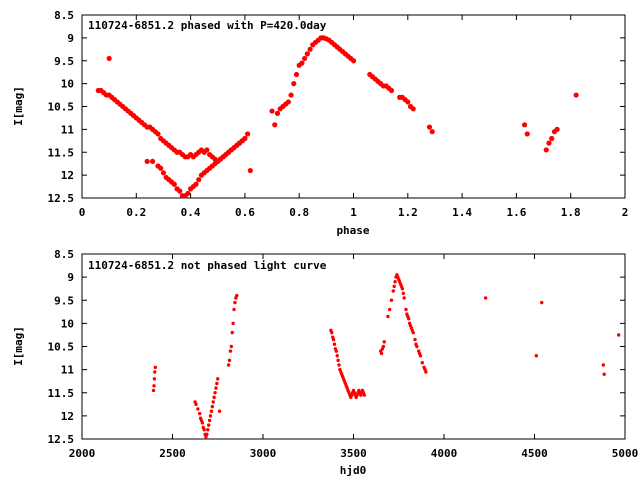 The height and width of the screenshot is (484, 640). I want to click on unphased-y-tick-label: 9.5, so click(64, 300).